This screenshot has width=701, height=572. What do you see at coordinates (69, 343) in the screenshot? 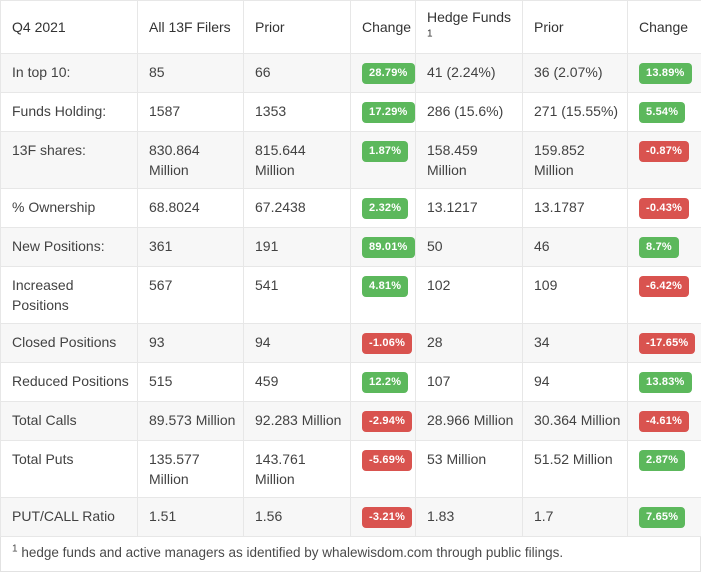
I see `row-label: Closed Positions` at bounding box center [69, 343].